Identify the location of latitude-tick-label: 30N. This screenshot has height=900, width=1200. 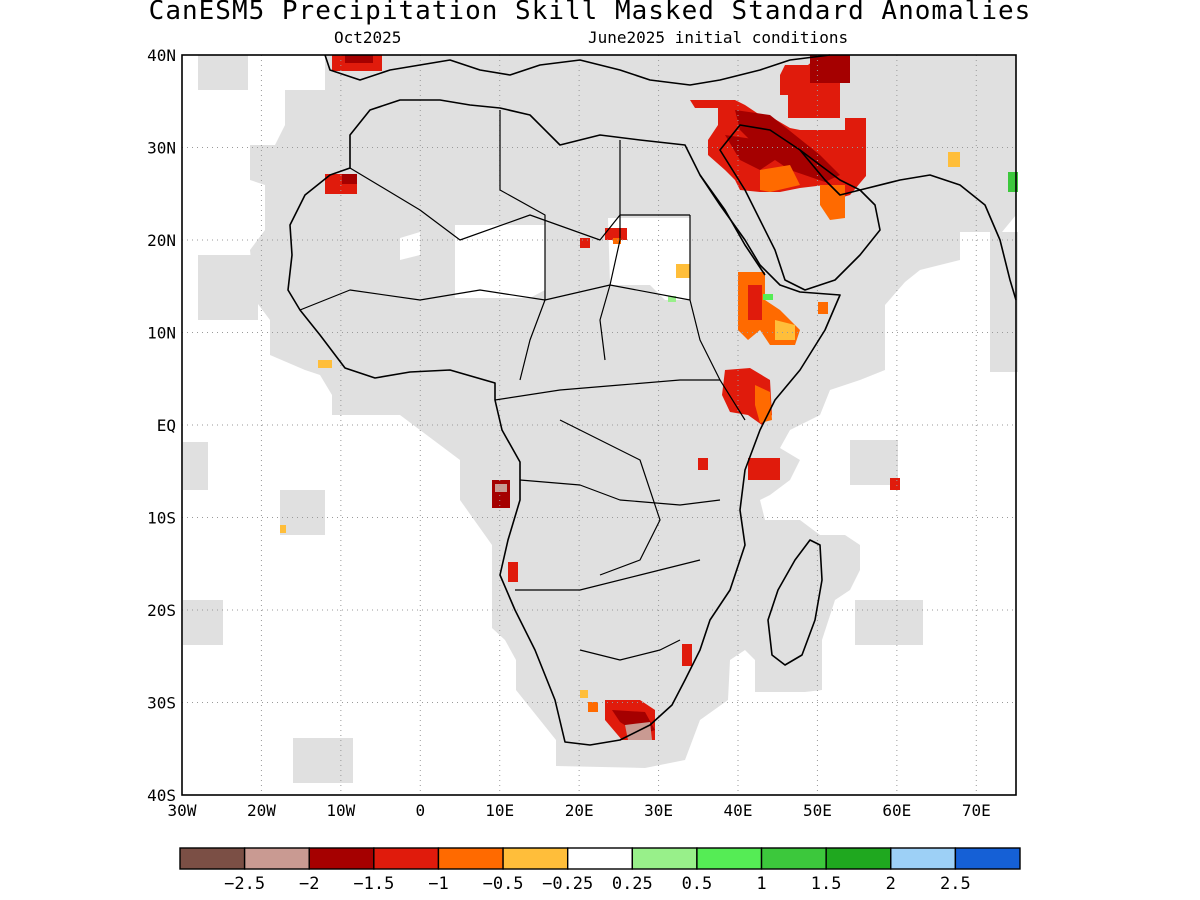
(161, 148).